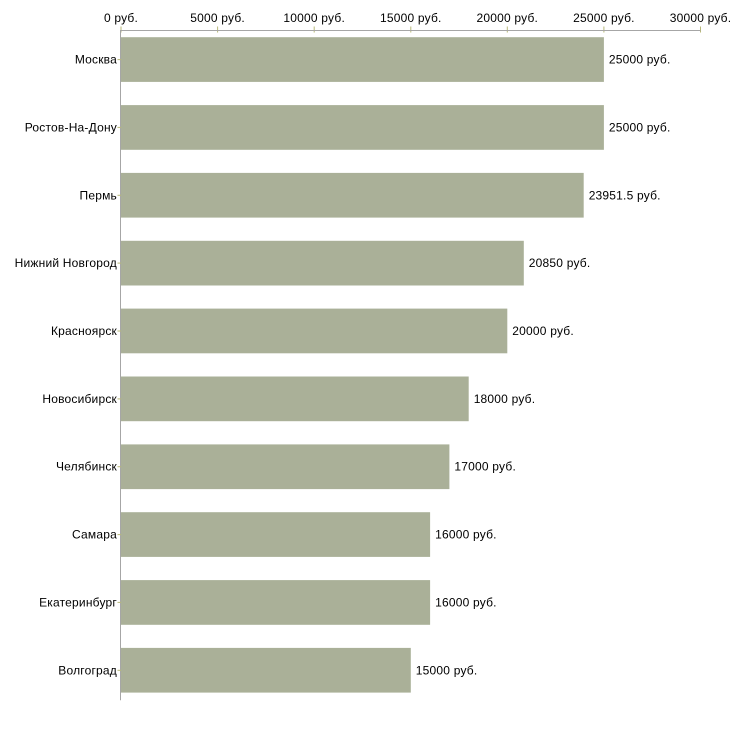 The height and width of the screenshot is (730, 730). Describe the element at coordinates (71, 127) in the screenshot. I see `svg-text: Ростов-На-Дону` at that location.